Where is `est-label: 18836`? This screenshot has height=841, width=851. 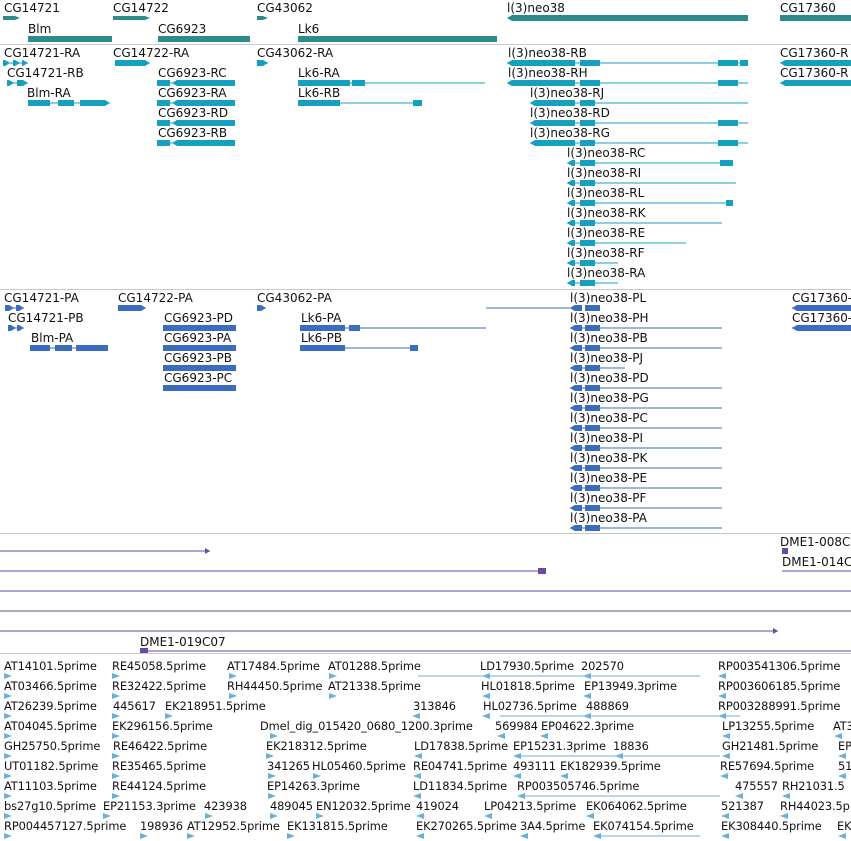 est-label: 18836 is located at coordinates (631, 746).